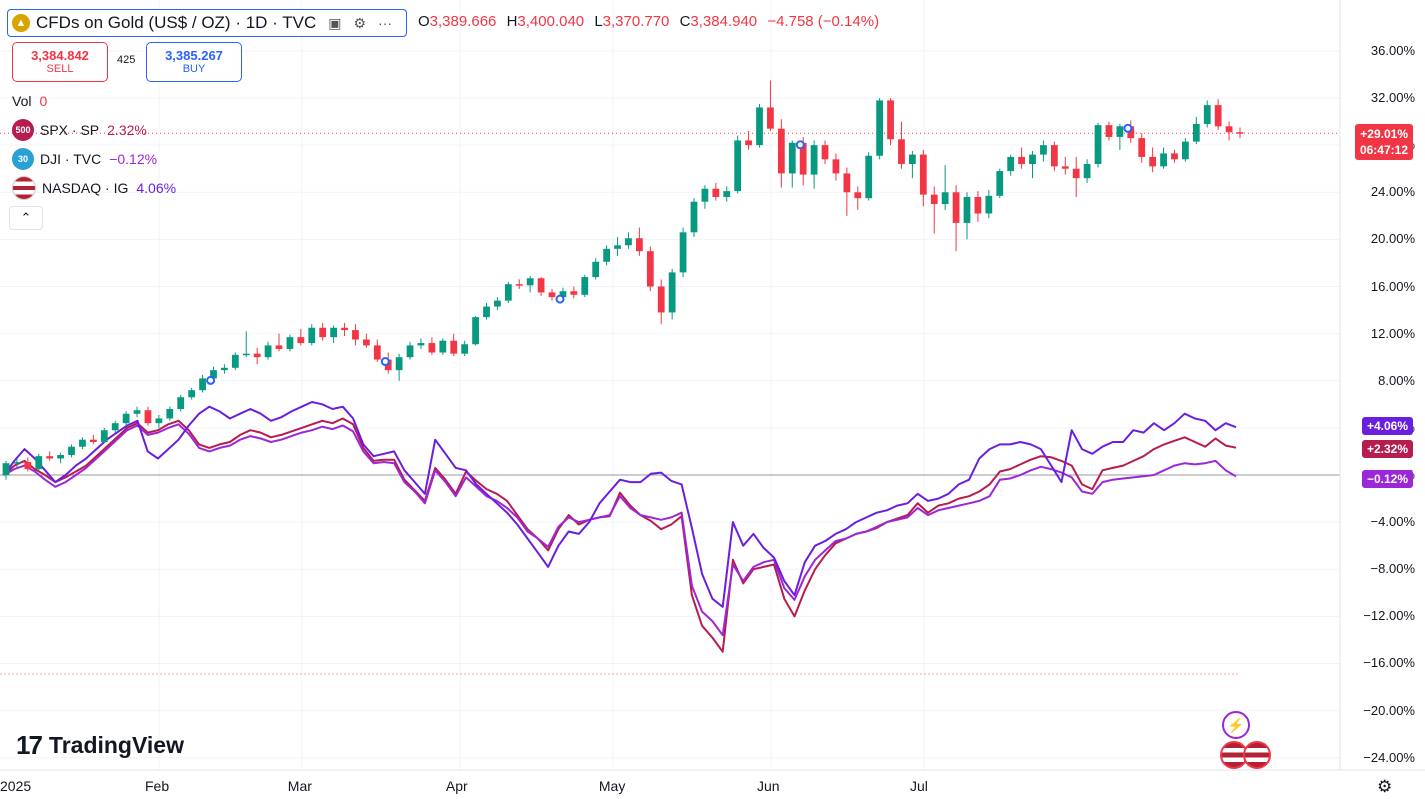  Describe the element at coordinates (1392, 50) in the screenshot. I see `y-tick-label: 36.00%` at that location.